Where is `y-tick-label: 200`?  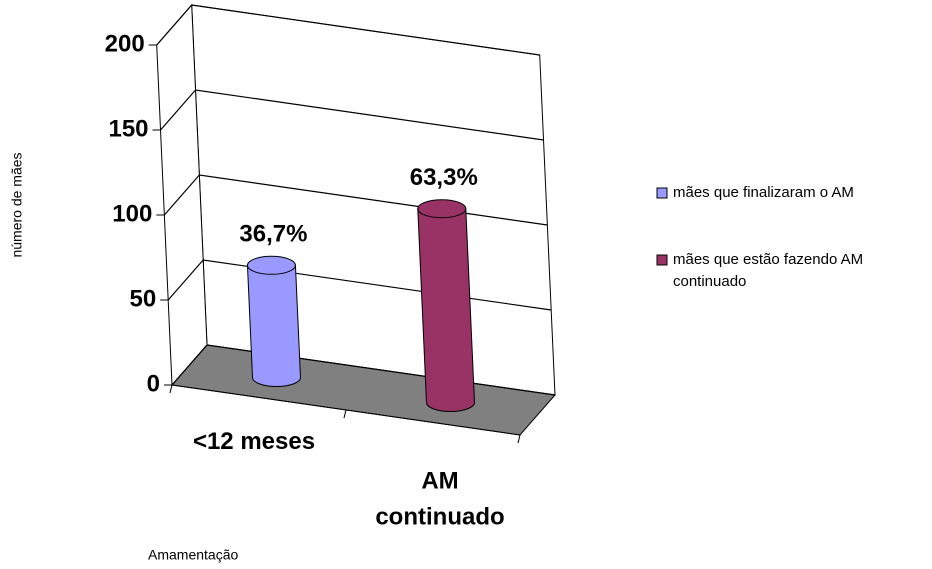
y-tick-label: 200 is located at coordinates (125, 43).